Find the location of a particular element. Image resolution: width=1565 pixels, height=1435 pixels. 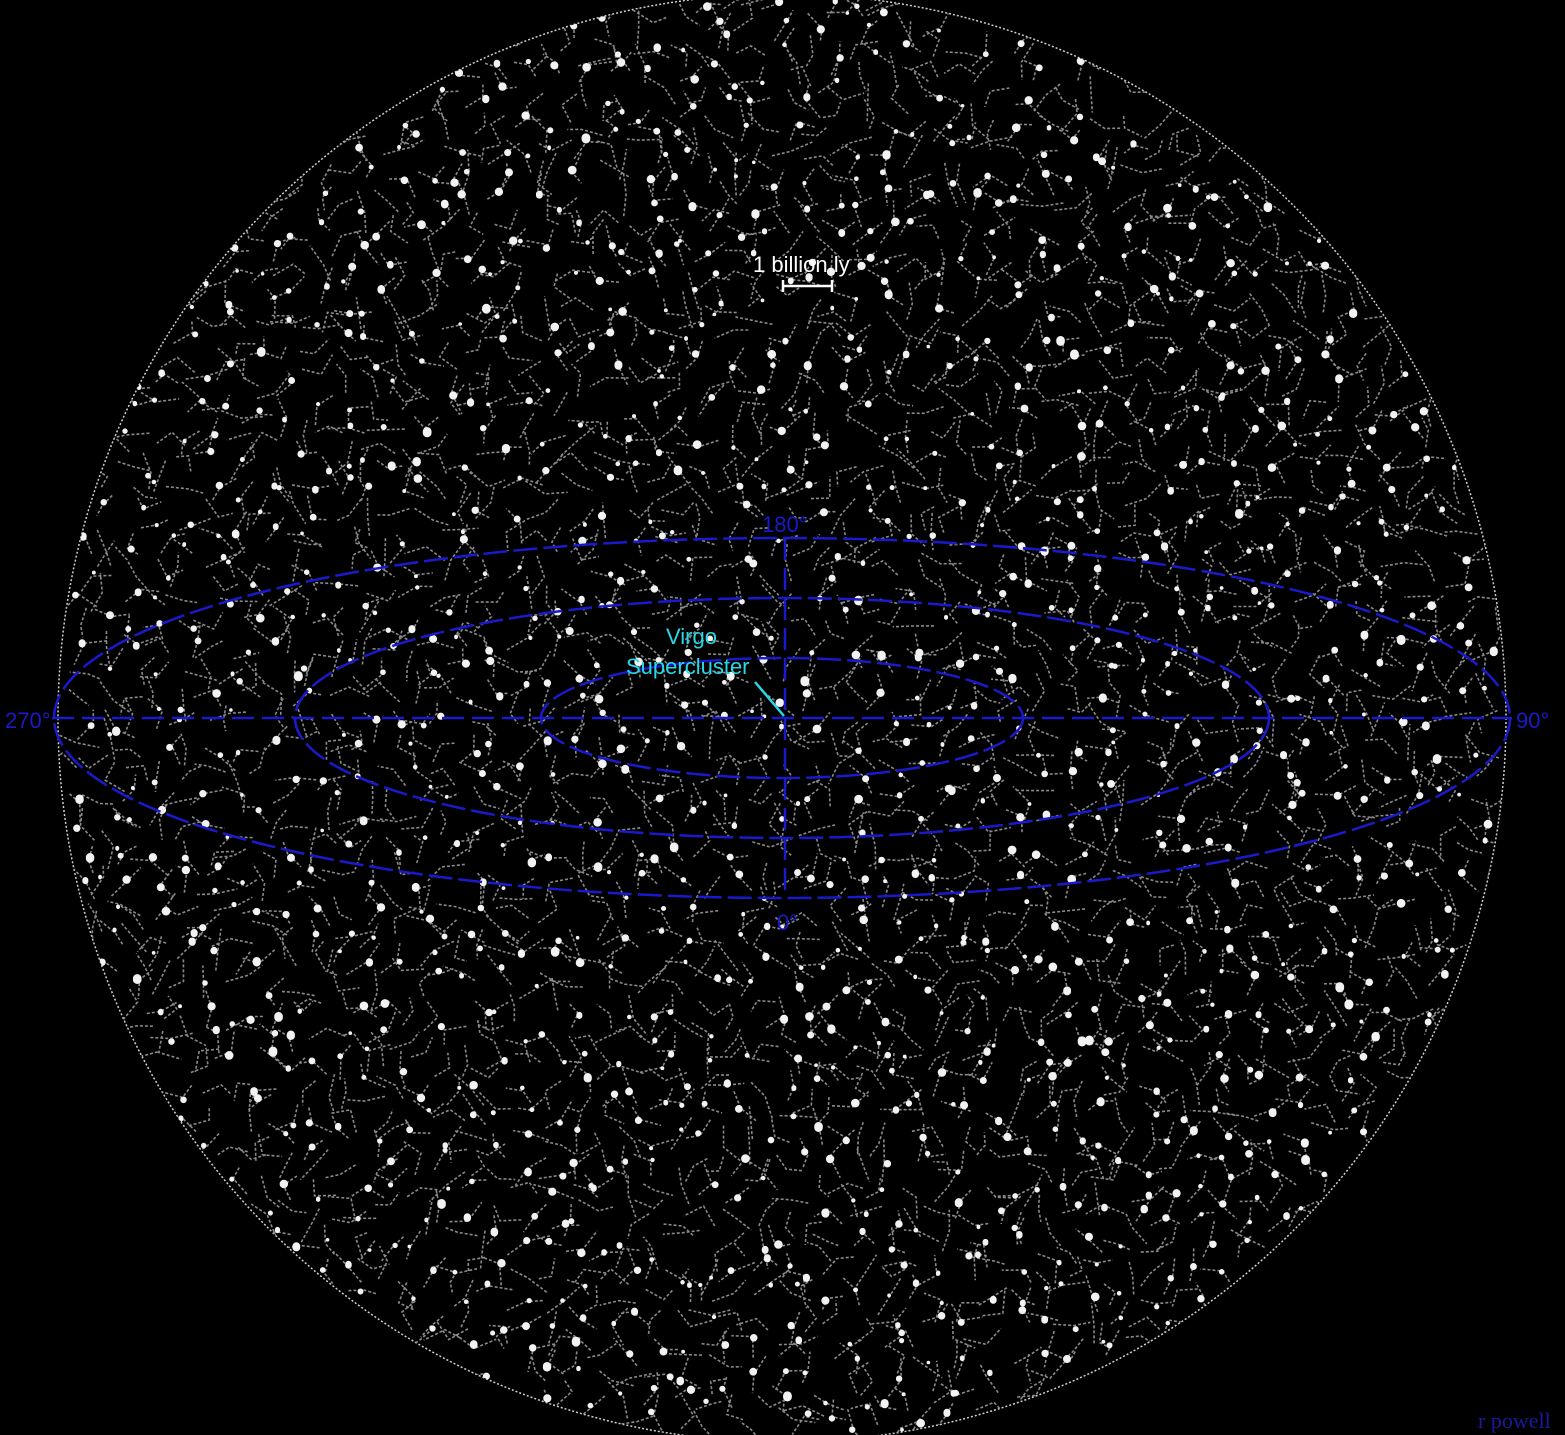

angle-label-bottom: 0° is located at coordinates (787, 922).